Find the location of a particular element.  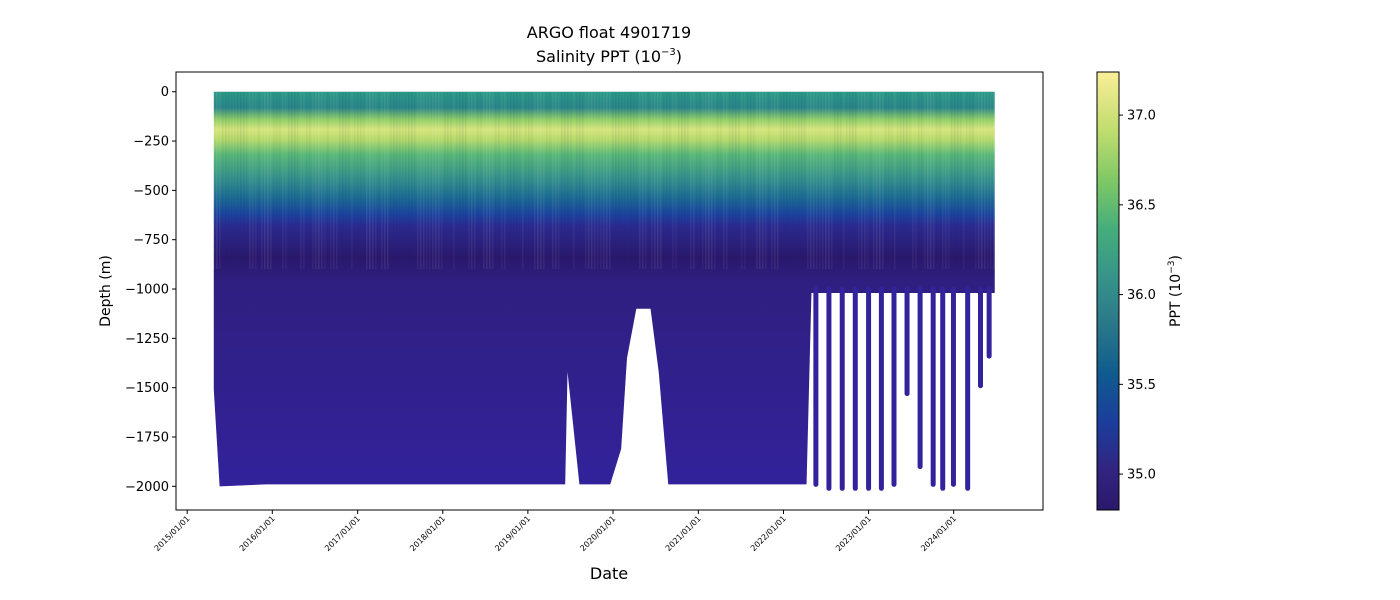

y-tick-label: 0 is located at coordinates (165, 92).